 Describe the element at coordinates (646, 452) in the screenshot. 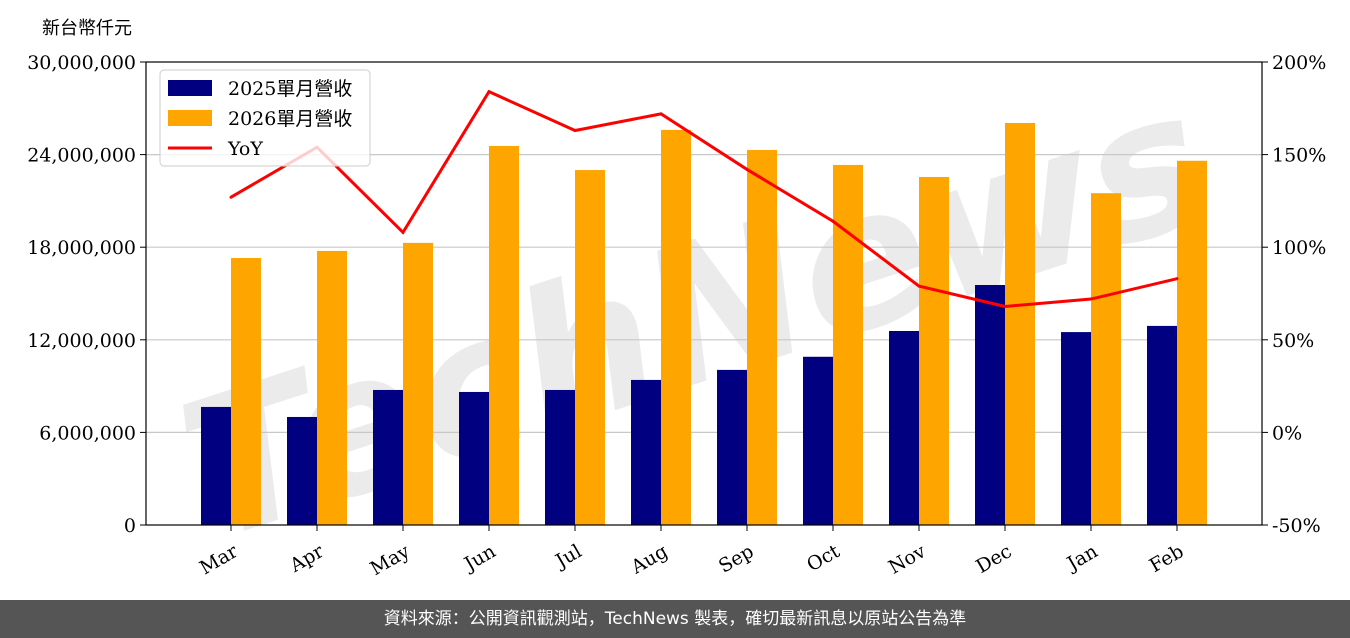

I see `bar-2025-aug` at that location.